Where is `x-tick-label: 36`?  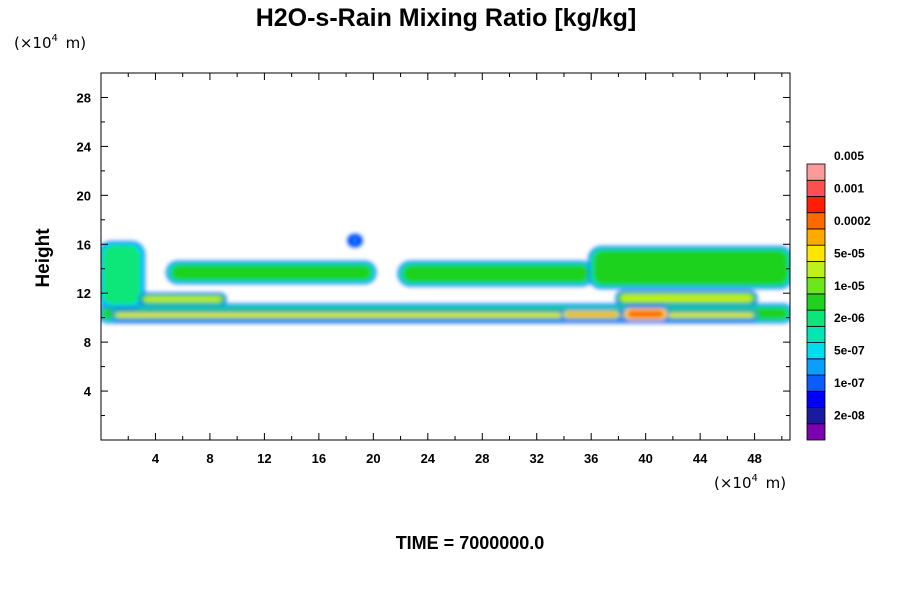 x-tick-label: 36 is located at coordinates (591, 458).